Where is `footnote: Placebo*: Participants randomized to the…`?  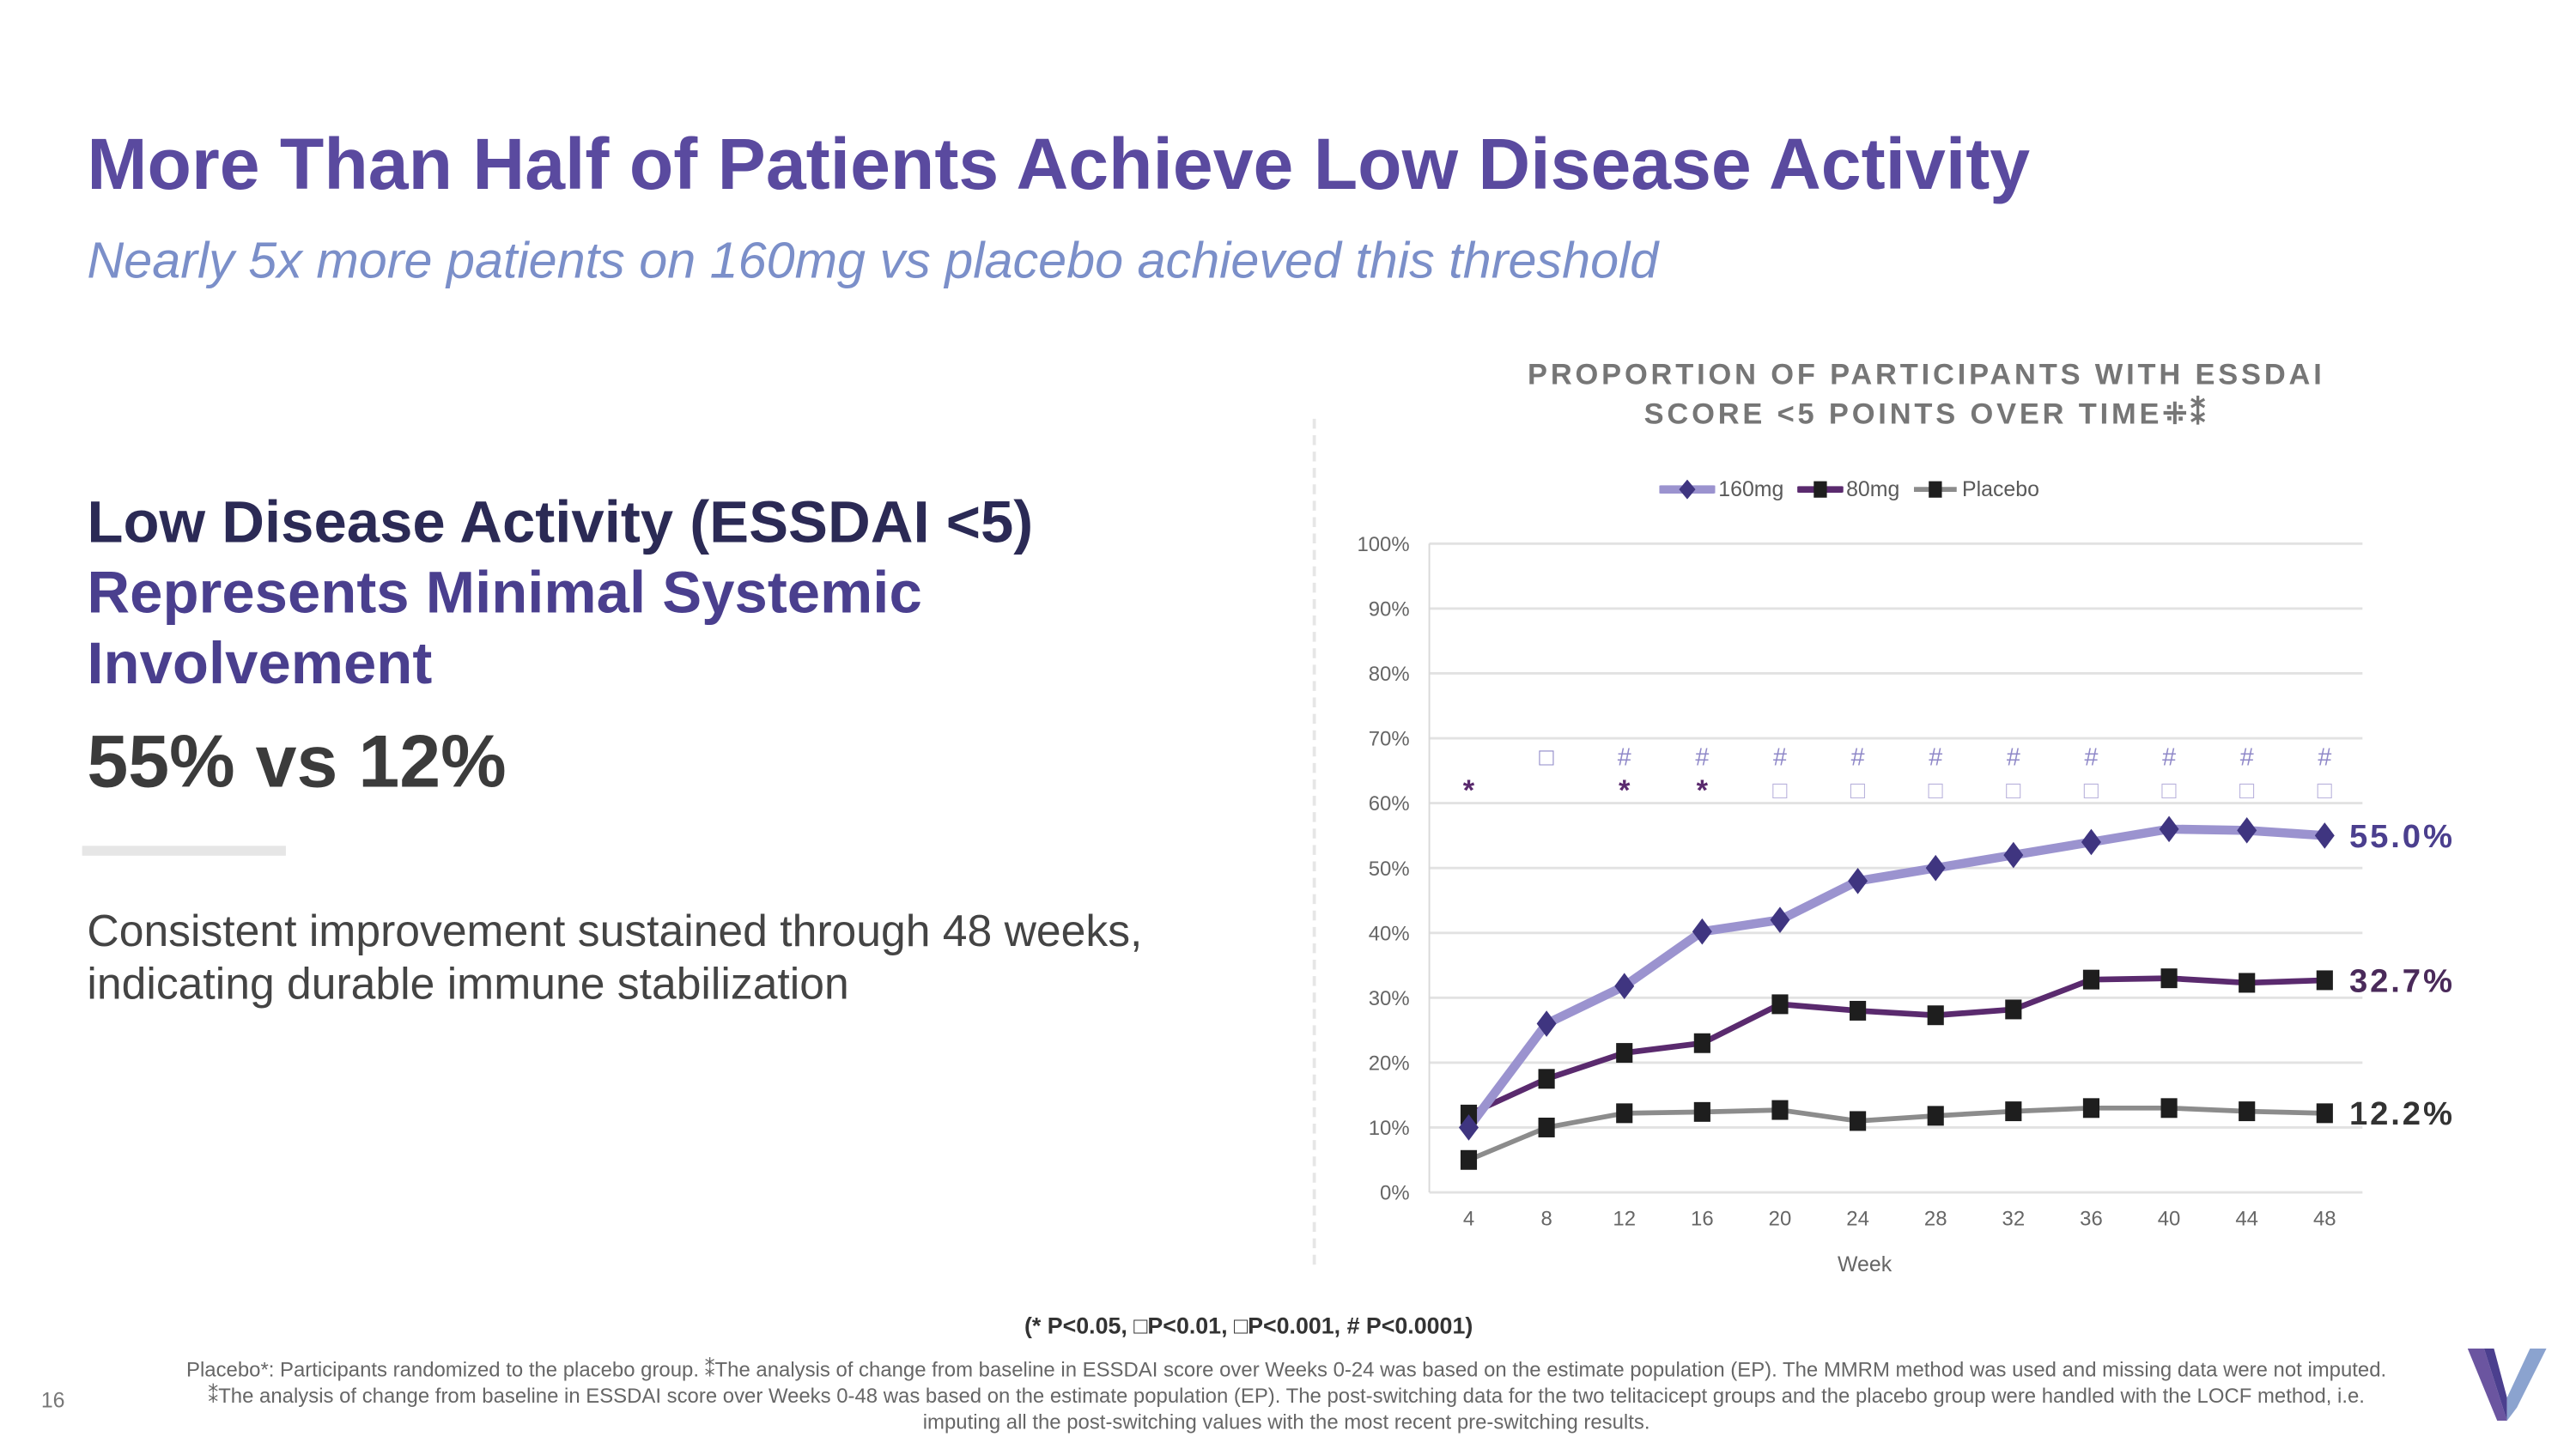
footnote: Placebo*: Participants randomized to the… is located at coordinates (1287, 1396).